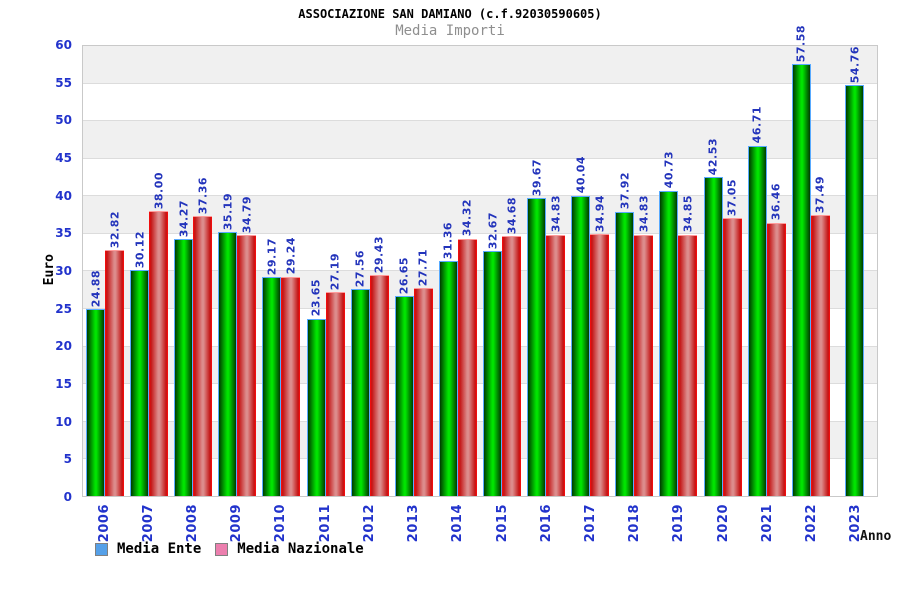 Image resolution: width=900 pixels, height=600 pixels. Describe the element at coordinates (448, 359) in the screenshot. I see `bar-media-ente: 31.36` at that location.